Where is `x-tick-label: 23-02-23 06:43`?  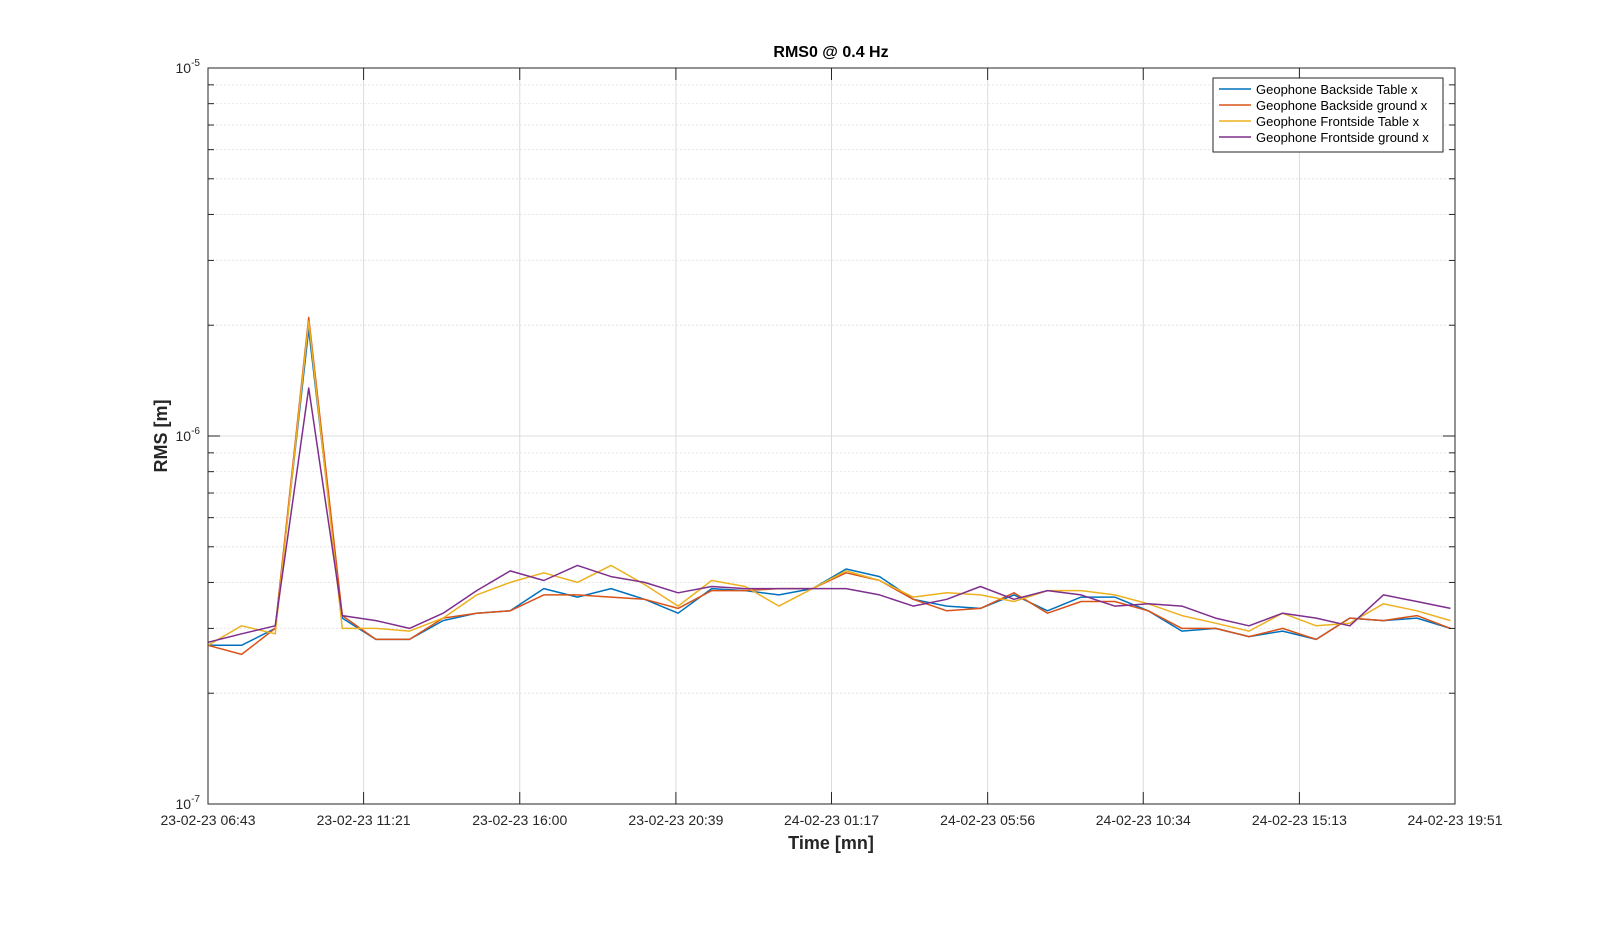
x-tick-label: 23-02-23 06:43 is located at coordinates (208, 820).